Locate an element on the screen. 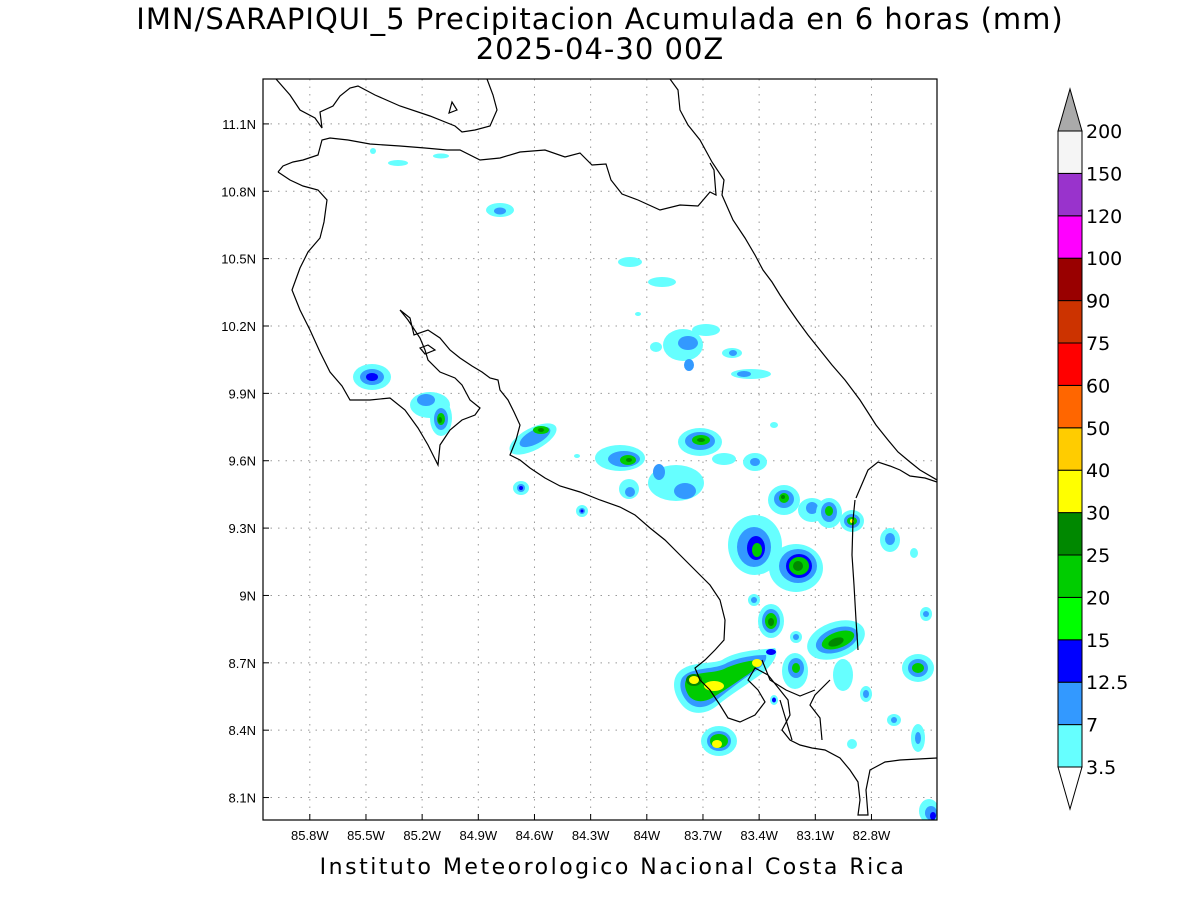 This screenshot has width=1200, height=900. colorbar-level-label: 30 is located at coordinates (1098, 514).